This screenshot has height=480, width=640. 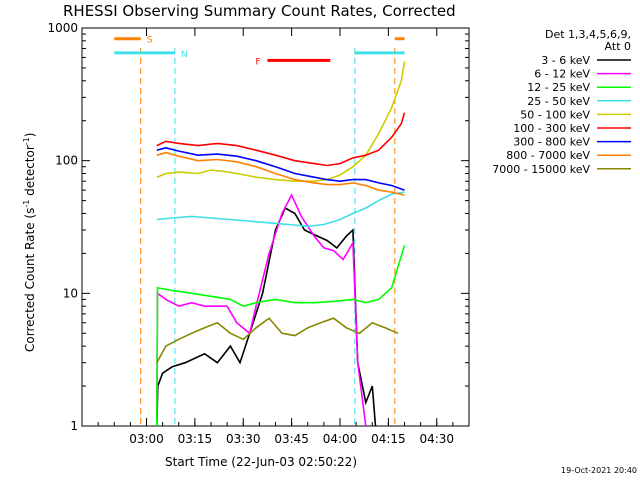 I want to click on flag-label-f: F, so click(x=257, y=62).